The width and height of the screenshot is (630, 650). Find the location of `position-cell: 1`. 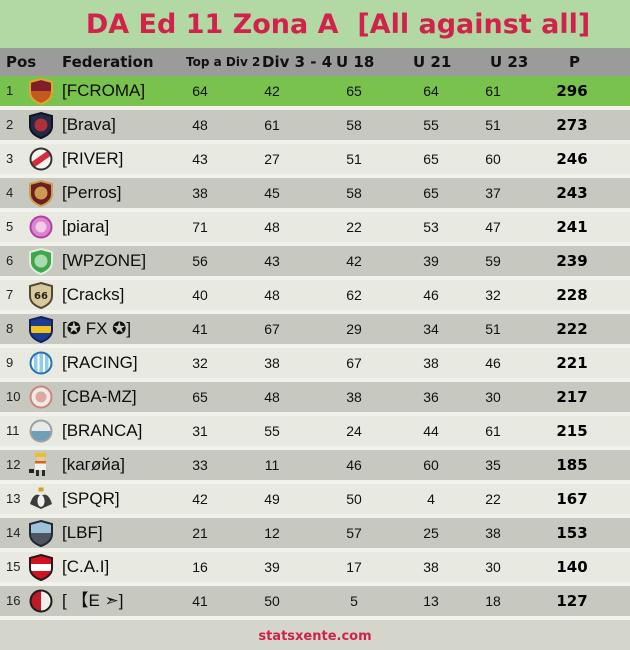

position-cell: 1 is located at coordinates (10, 90).